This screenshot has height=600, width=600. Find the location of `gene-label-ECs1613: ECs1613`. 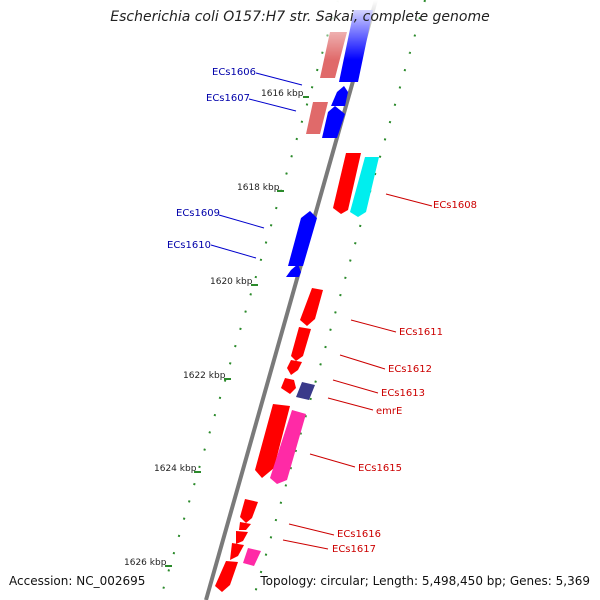

gene-label-ECs1613: ECs1613 is located at coordinates (403, 393).